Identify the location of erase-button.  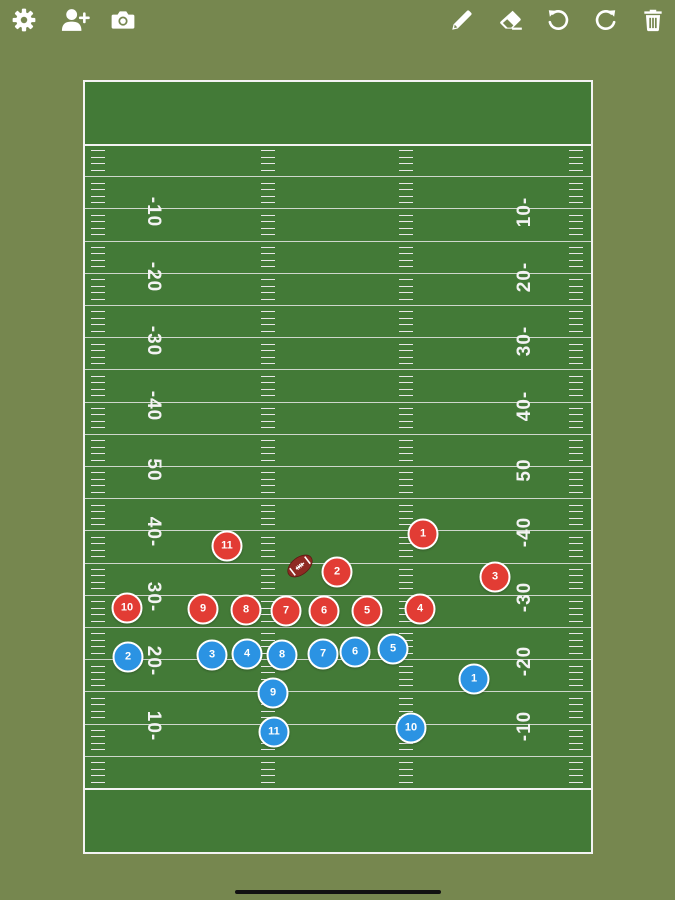
(511, 20).